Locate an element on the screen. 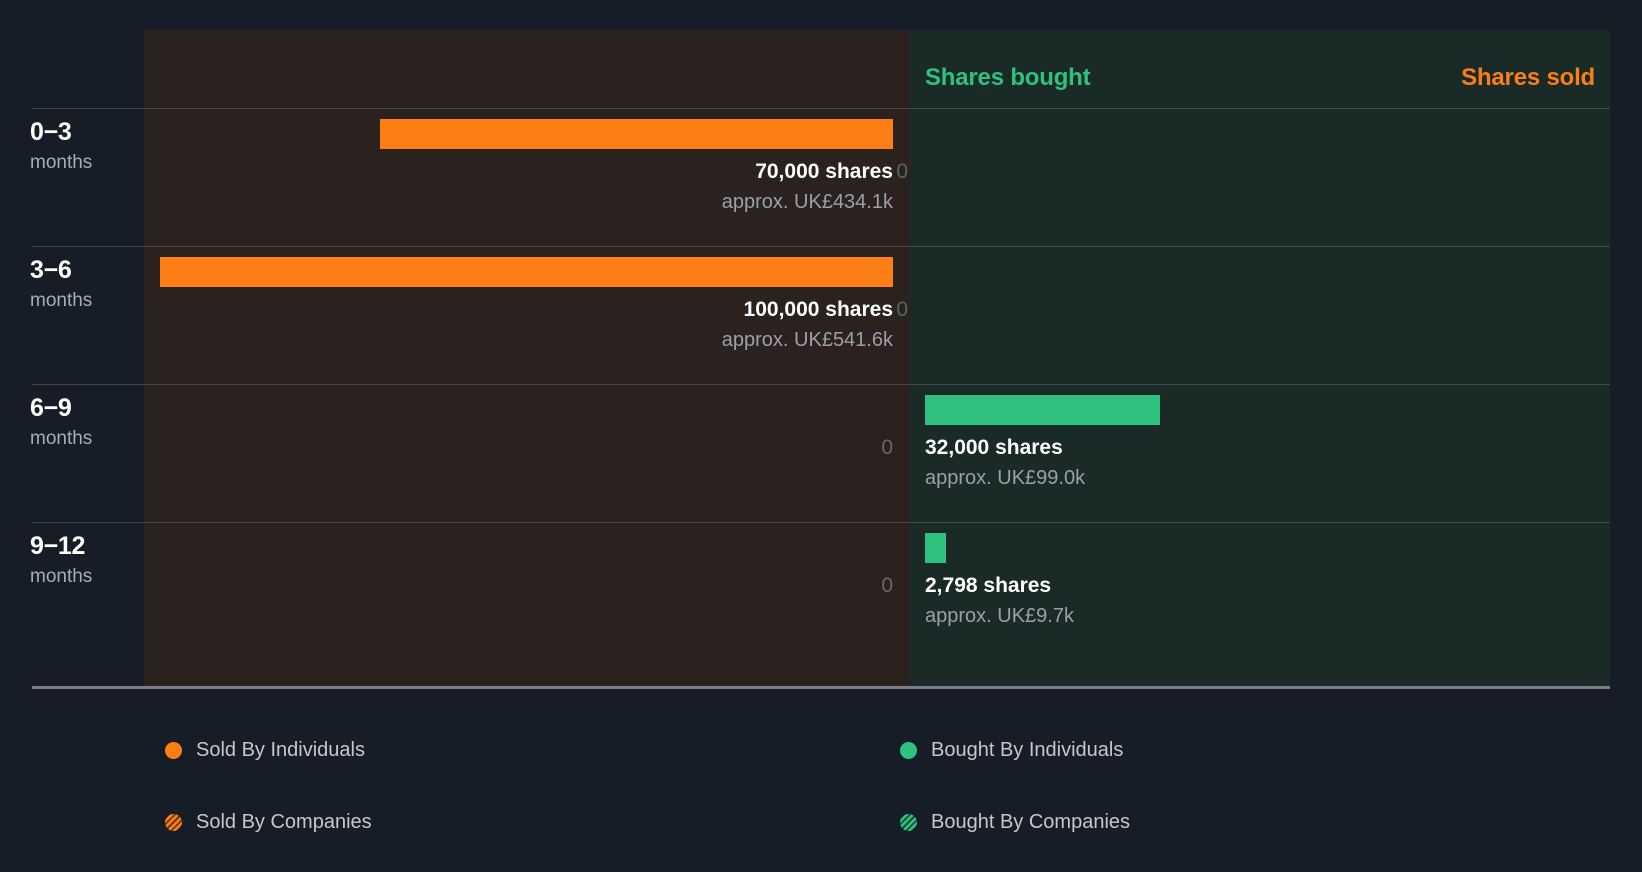  row-period-label: 9−12 months is located at coordinates (85, 562).